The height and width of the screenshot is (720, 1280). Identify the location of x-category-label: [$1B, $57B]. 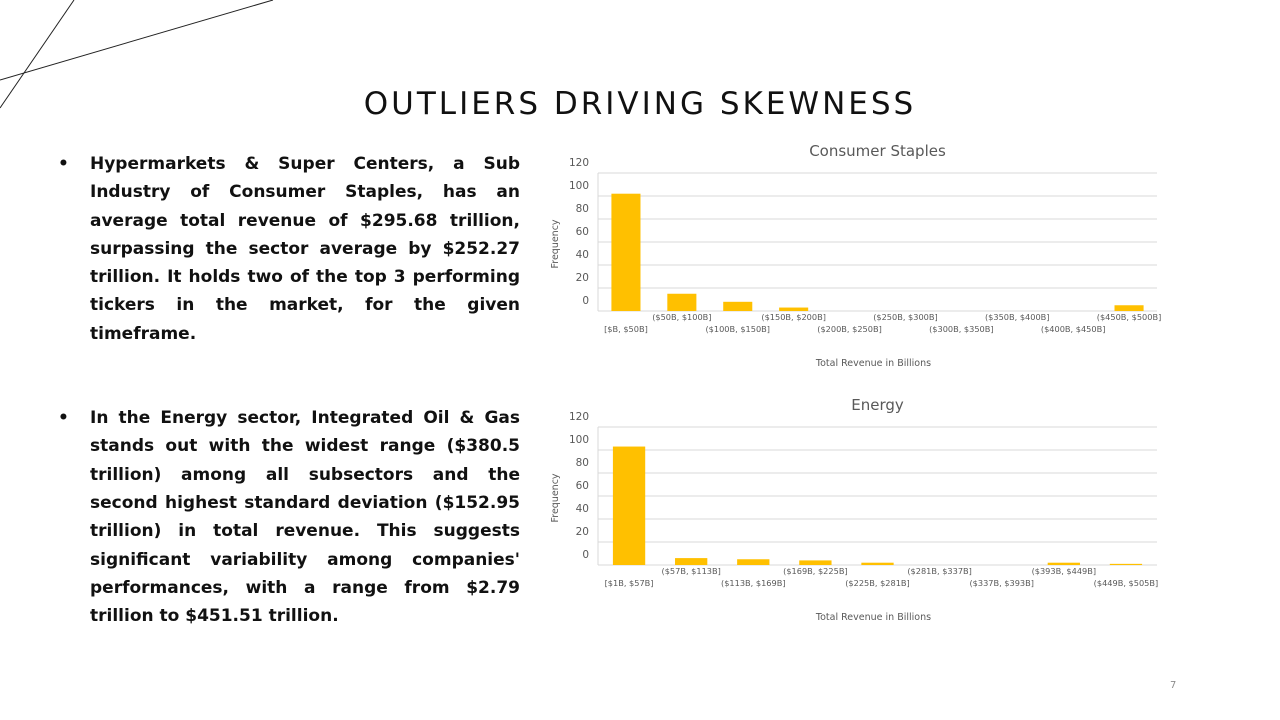
(629, 583).